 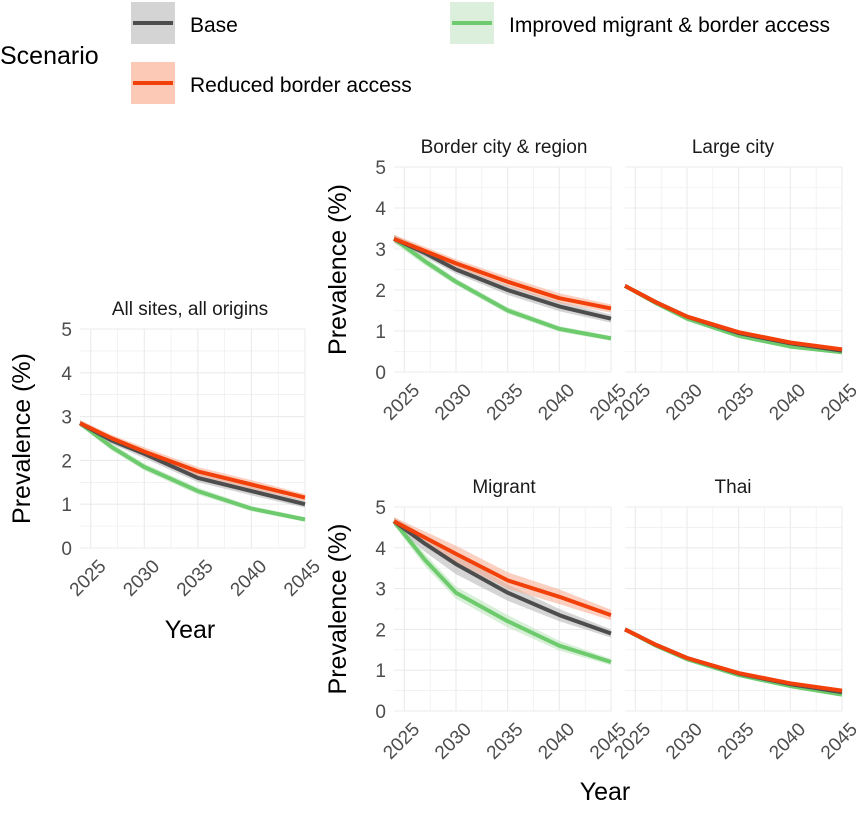 I want to click on legend-title: Scenario, so click(x=49, y=56).